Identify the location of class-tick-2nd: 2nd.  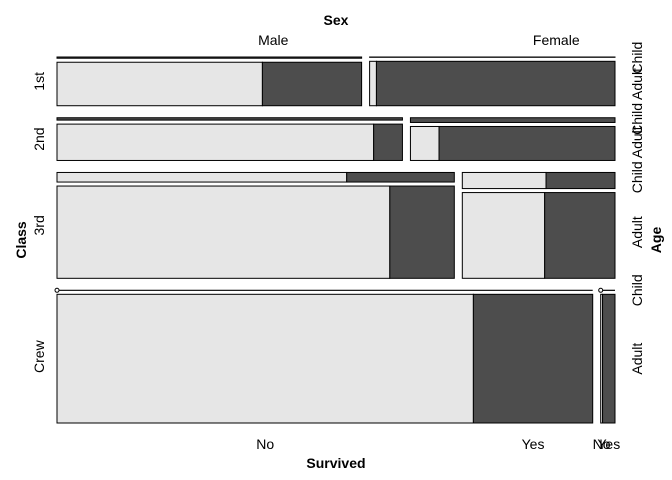
(39, 138).